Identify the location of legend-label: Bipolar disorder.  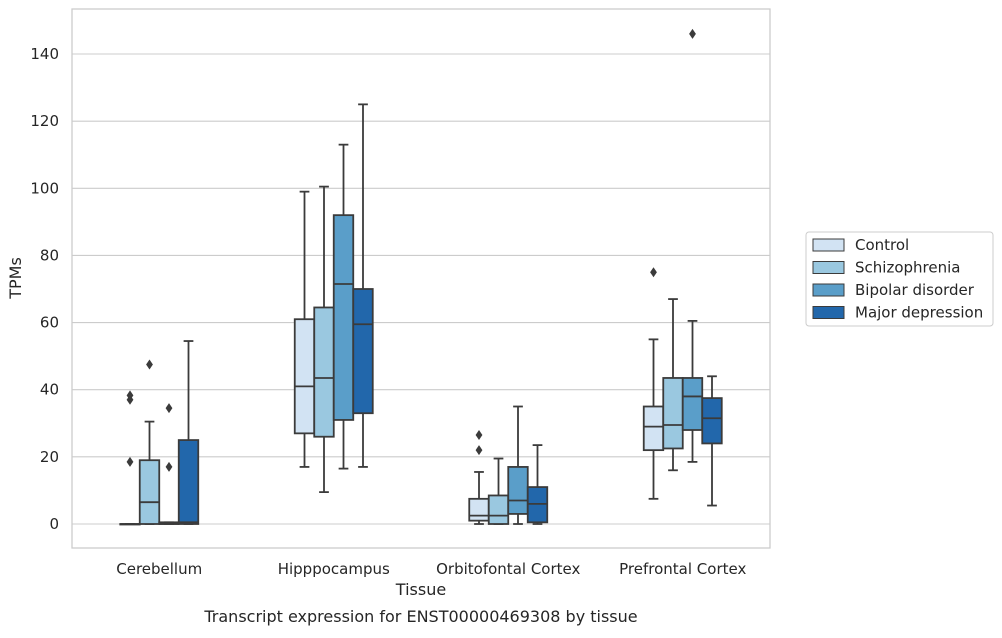
(915, 290).